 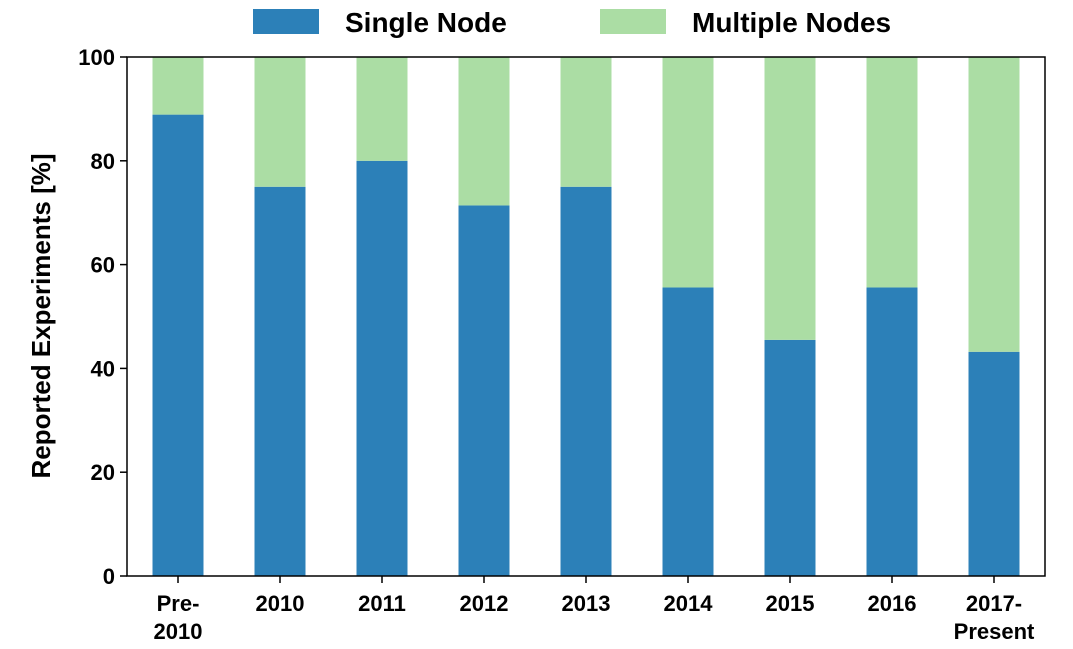 I want to click on x-tick-label: 2010, so click(x=280, y=603).